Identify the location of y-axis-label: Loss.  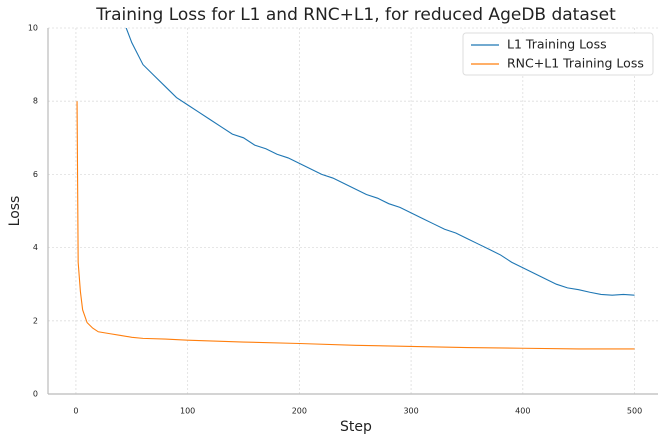
(15, 211).